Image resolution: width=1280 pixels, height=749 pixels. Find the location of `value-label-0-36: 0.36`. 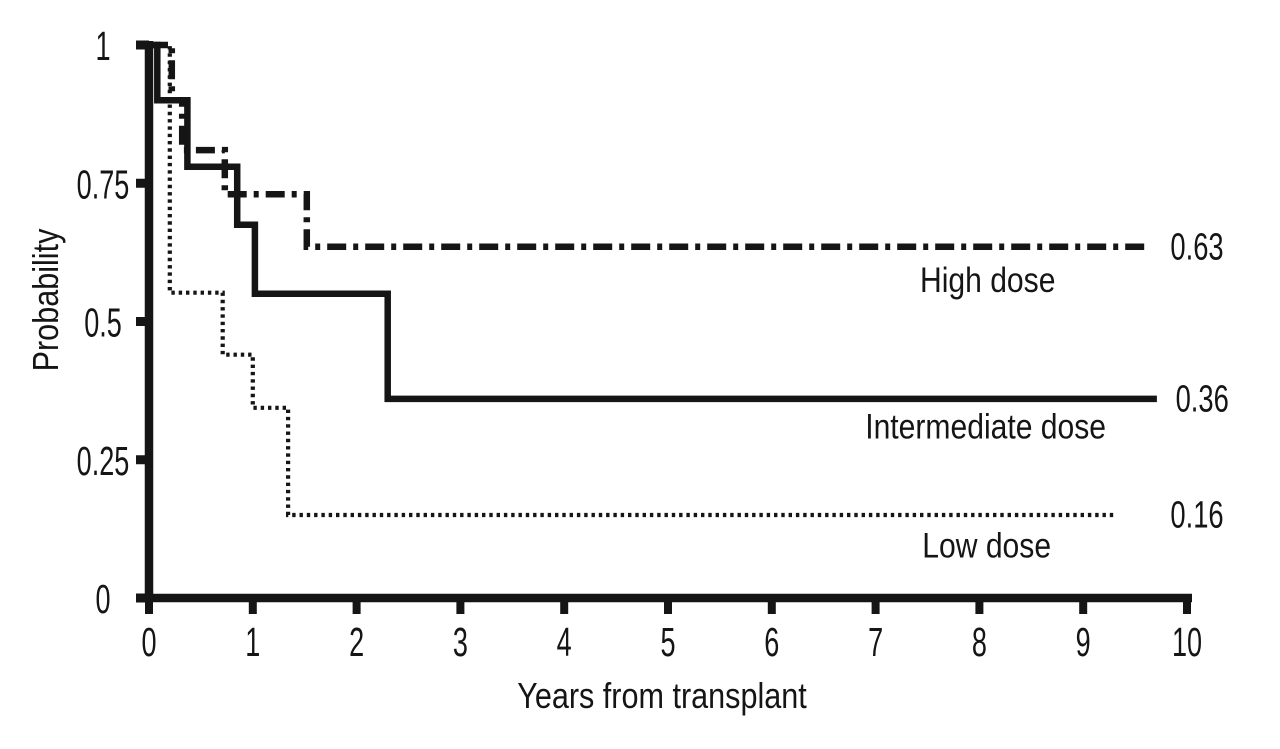

value-label-0-36: 0.36 is located at coordinates (1202, 399).